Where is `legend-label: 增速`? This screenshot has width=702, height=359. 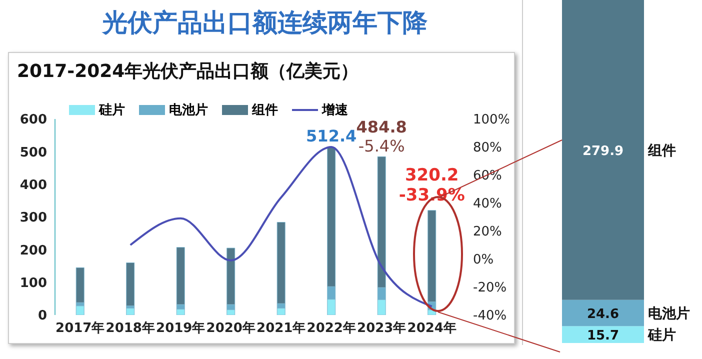
legend-label: 增速 is located at coordinates (334, 110).